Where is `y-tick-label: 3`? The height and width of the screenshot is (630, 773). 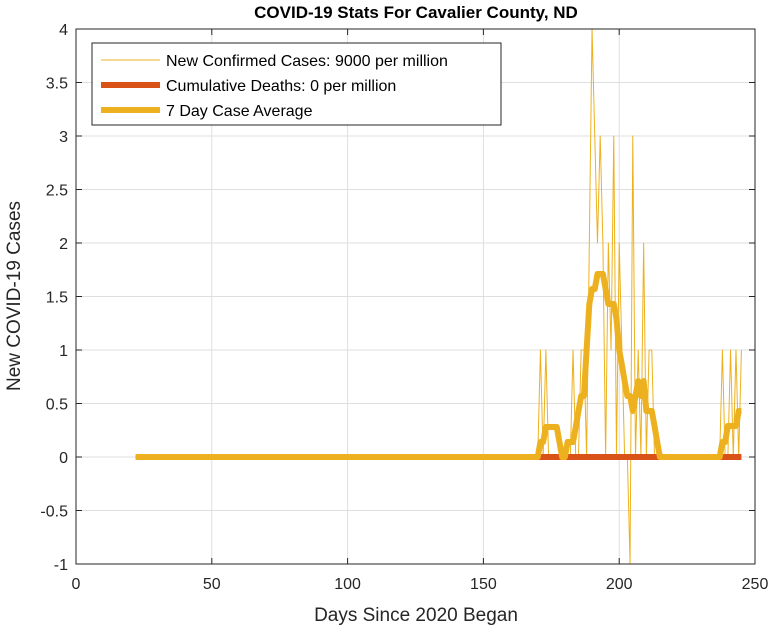
y-tick-label: 3 is located at coordinates (63, 137).